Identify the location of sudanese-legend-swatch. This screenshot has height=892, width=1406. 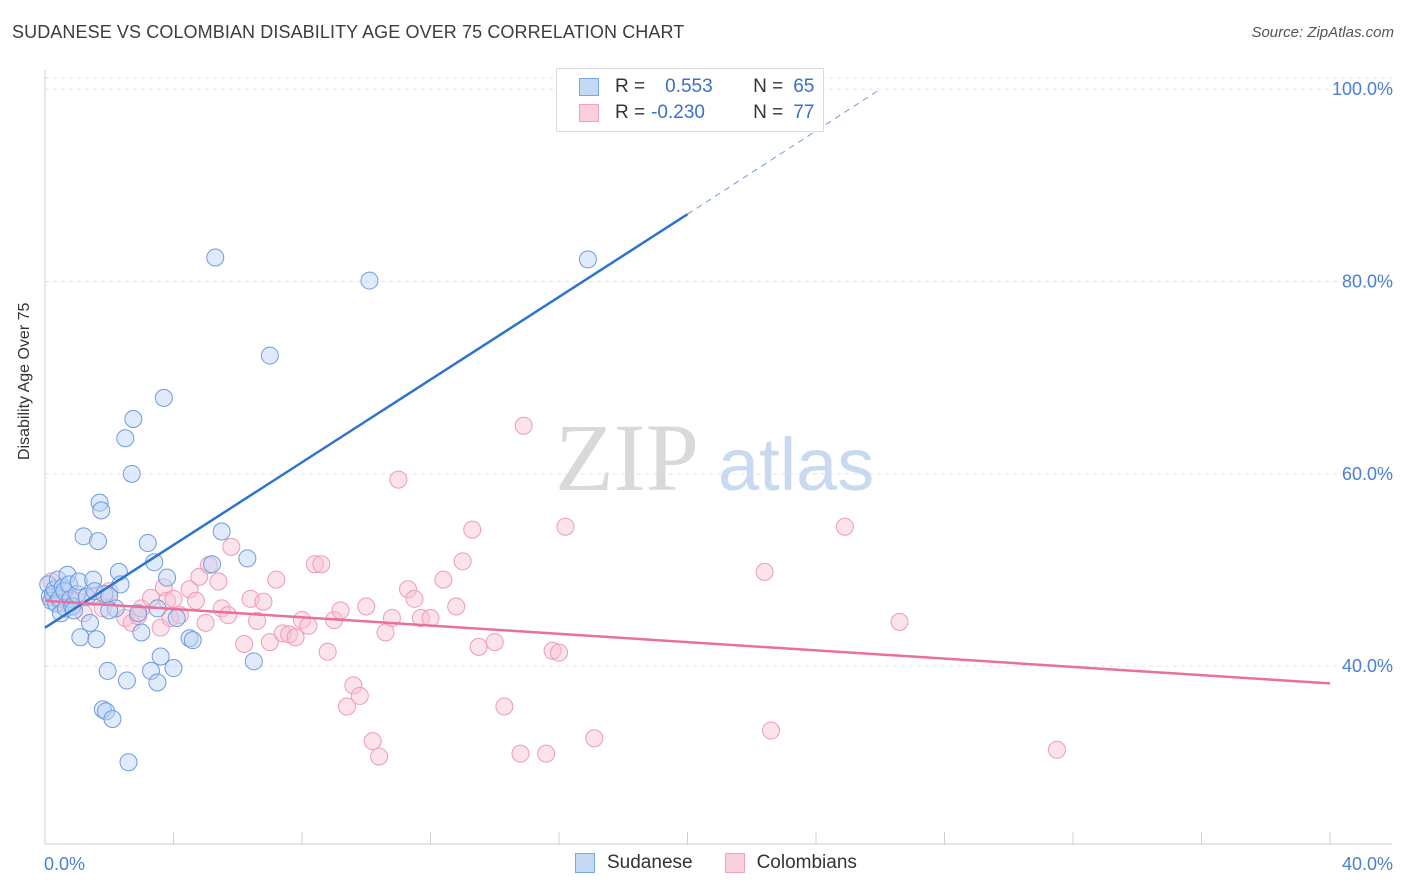
(585, 863).